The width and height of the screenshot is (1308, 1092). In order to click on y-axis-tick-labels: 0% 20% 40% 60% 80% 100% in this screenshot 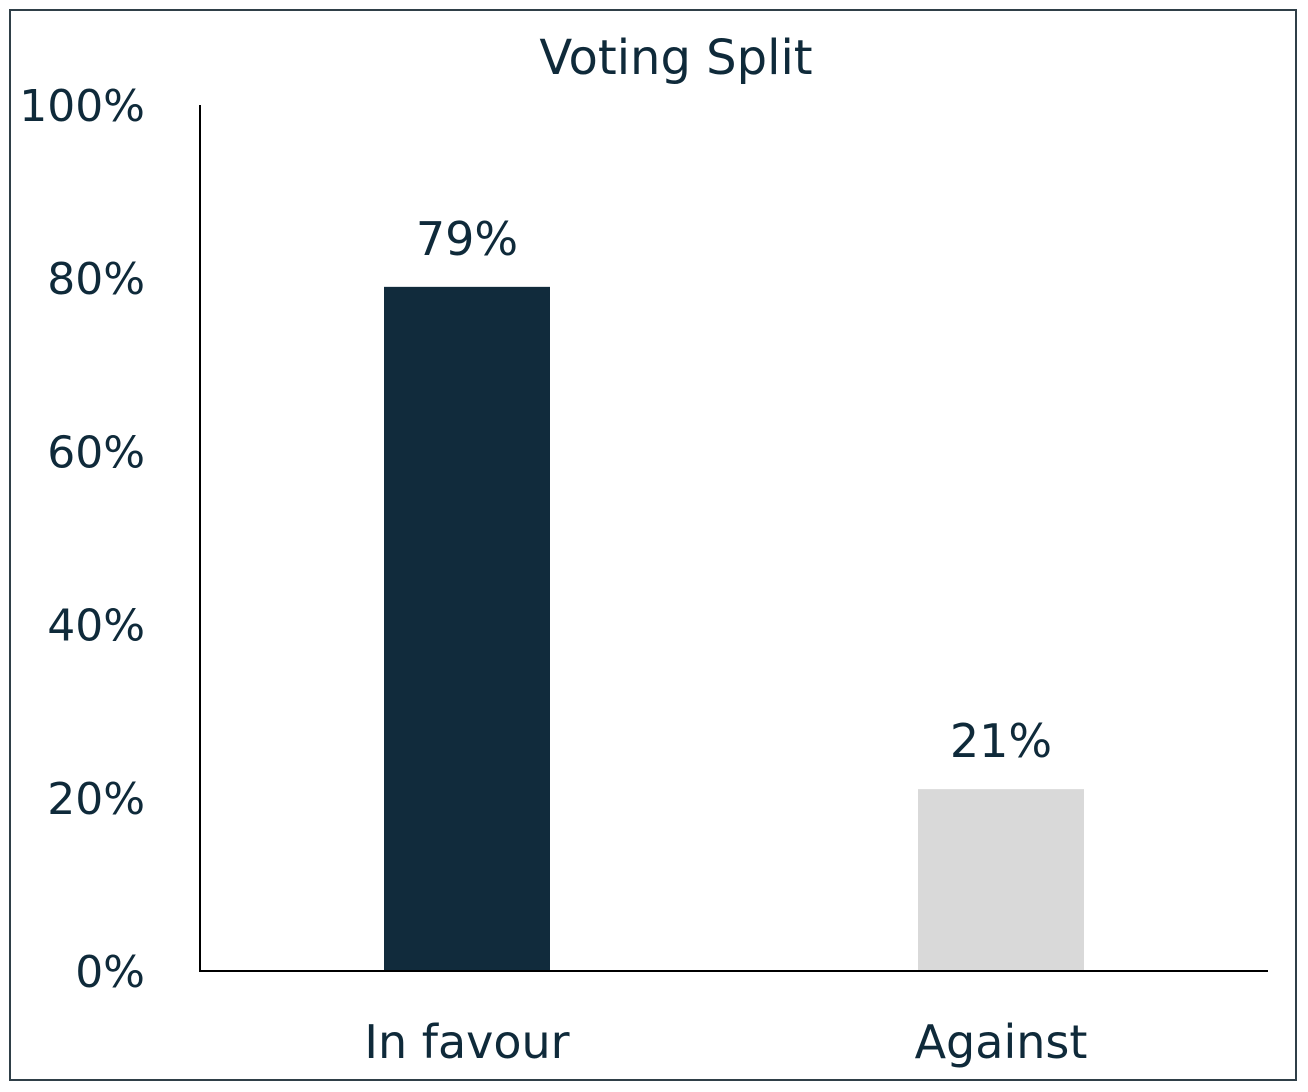, I will do `click(82, 539)`.